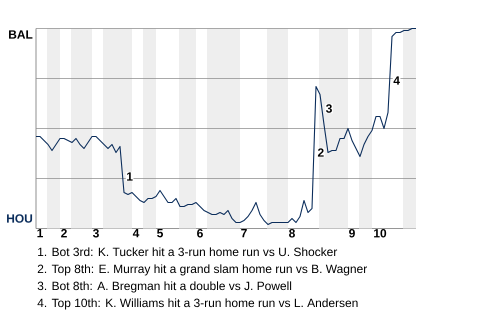  What do you see at coordinates (244, 233) in the screenshot?
I see `x-tick-label: 7` at bounding box center [244, 233].